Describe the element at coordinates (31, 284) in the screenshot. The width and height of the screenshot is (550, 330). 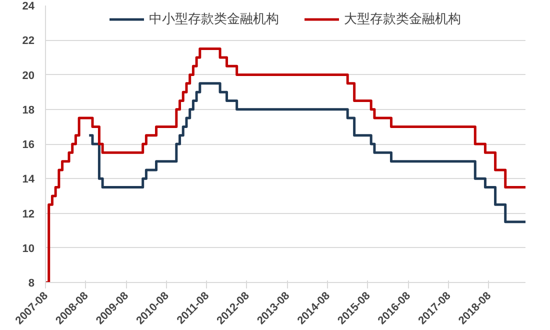
I see `y-tick-label: 8` at that location.